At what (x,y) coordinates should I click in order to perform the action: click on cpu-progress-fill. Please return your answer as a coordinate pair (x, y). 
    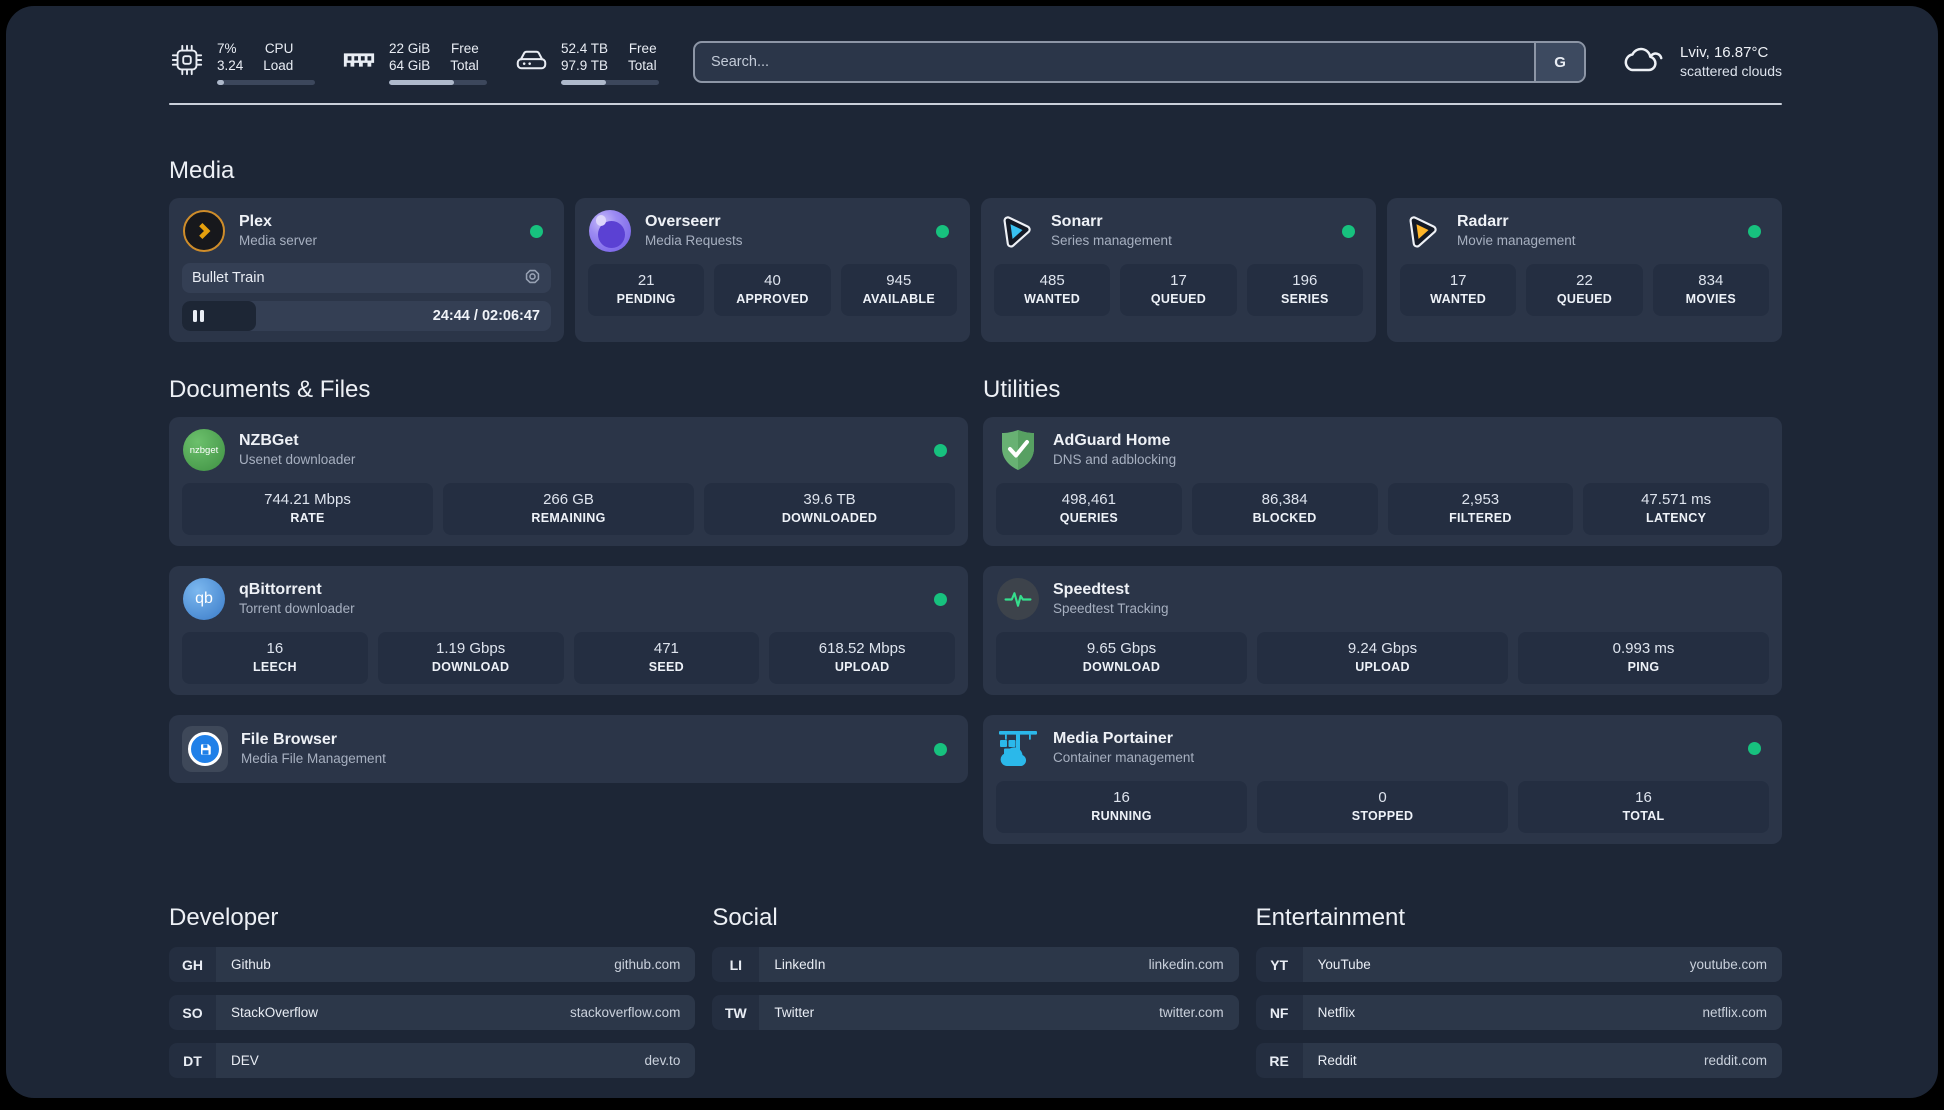
    Looking at the image, I should click on (220, 82).